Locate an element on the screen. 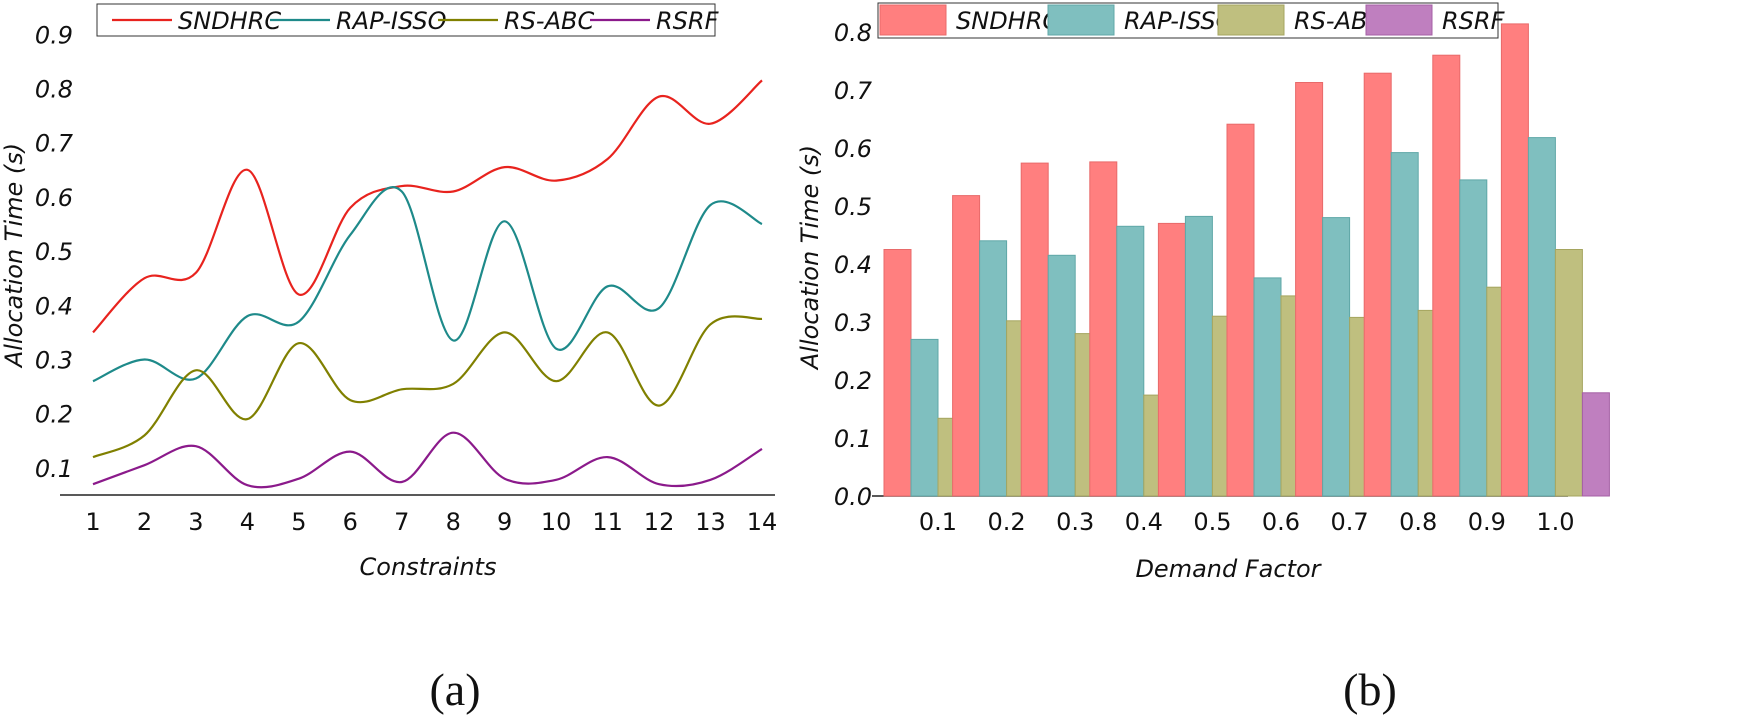 Image resolution: width=1740 pixels, height=720 pixels. panel-a-y-tick-label: 0.9 is located at coordinates (54, 35).